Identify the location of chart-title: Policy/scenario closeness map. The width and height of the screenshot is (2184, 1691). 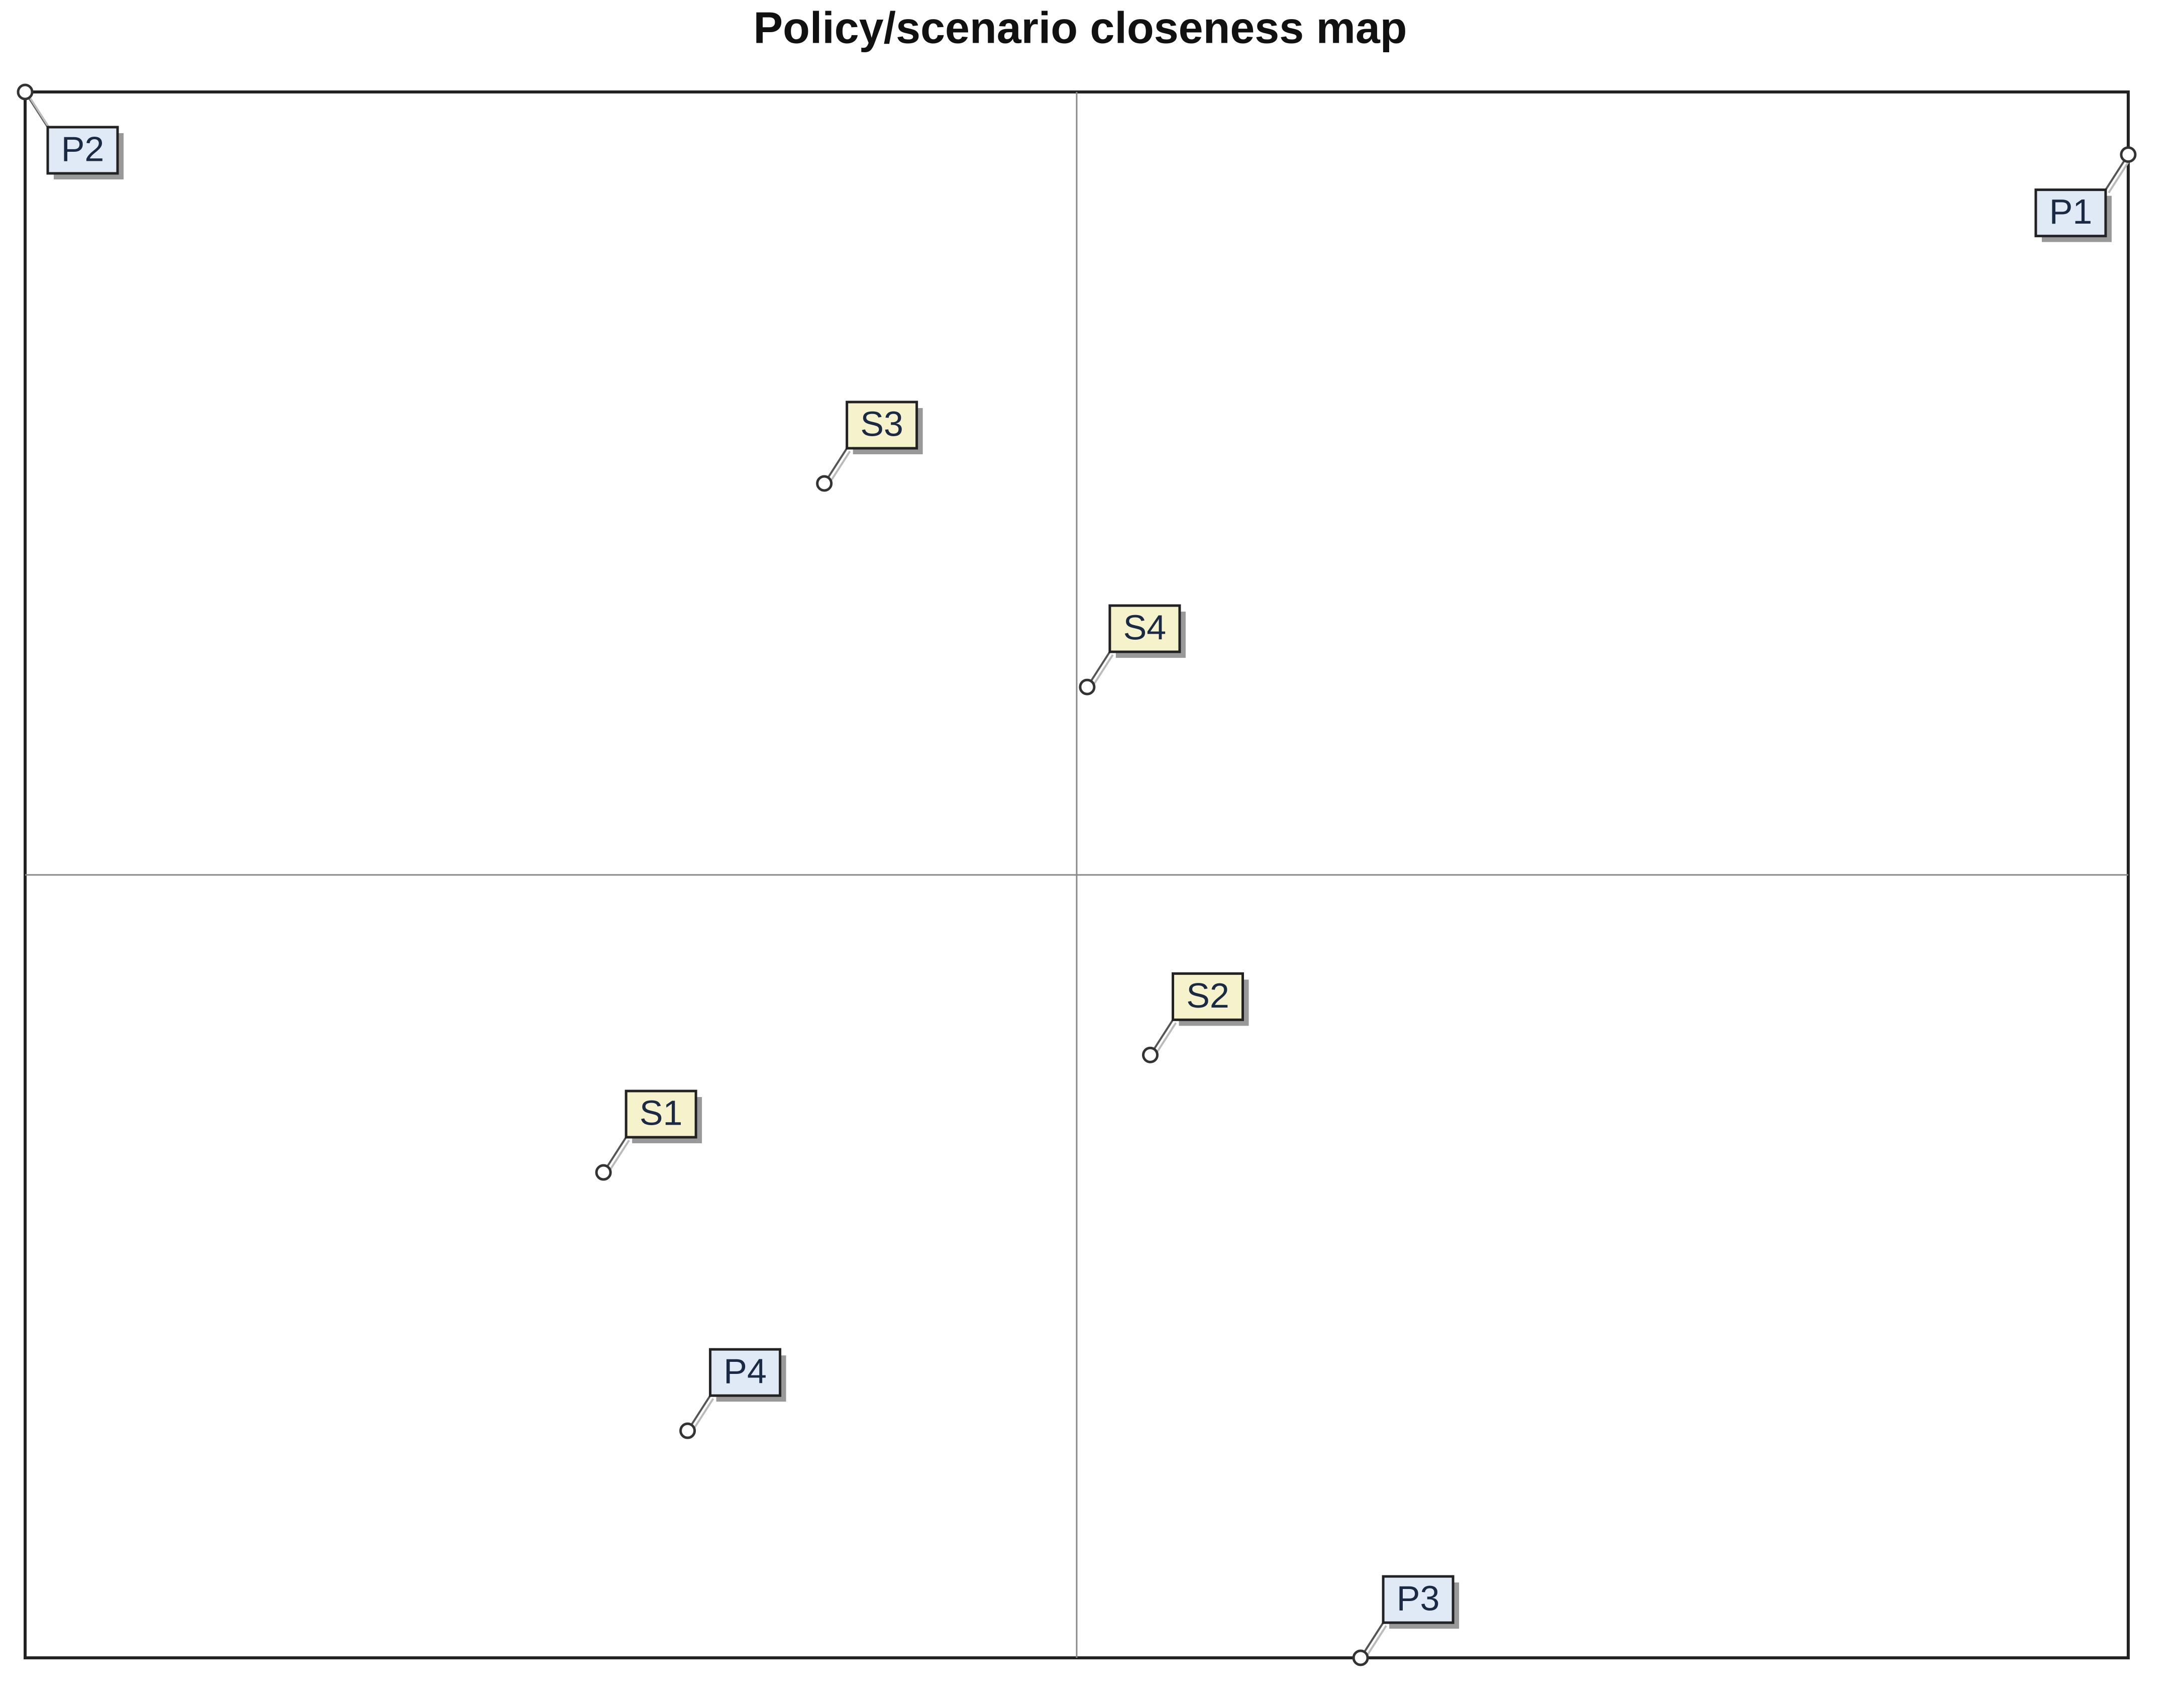
(1080, 27).